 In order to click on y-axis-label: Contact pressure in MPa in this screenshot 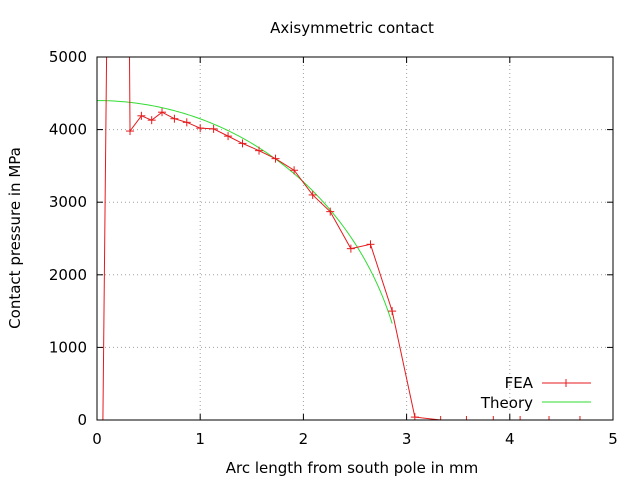, I will do `click(15, 238)`.